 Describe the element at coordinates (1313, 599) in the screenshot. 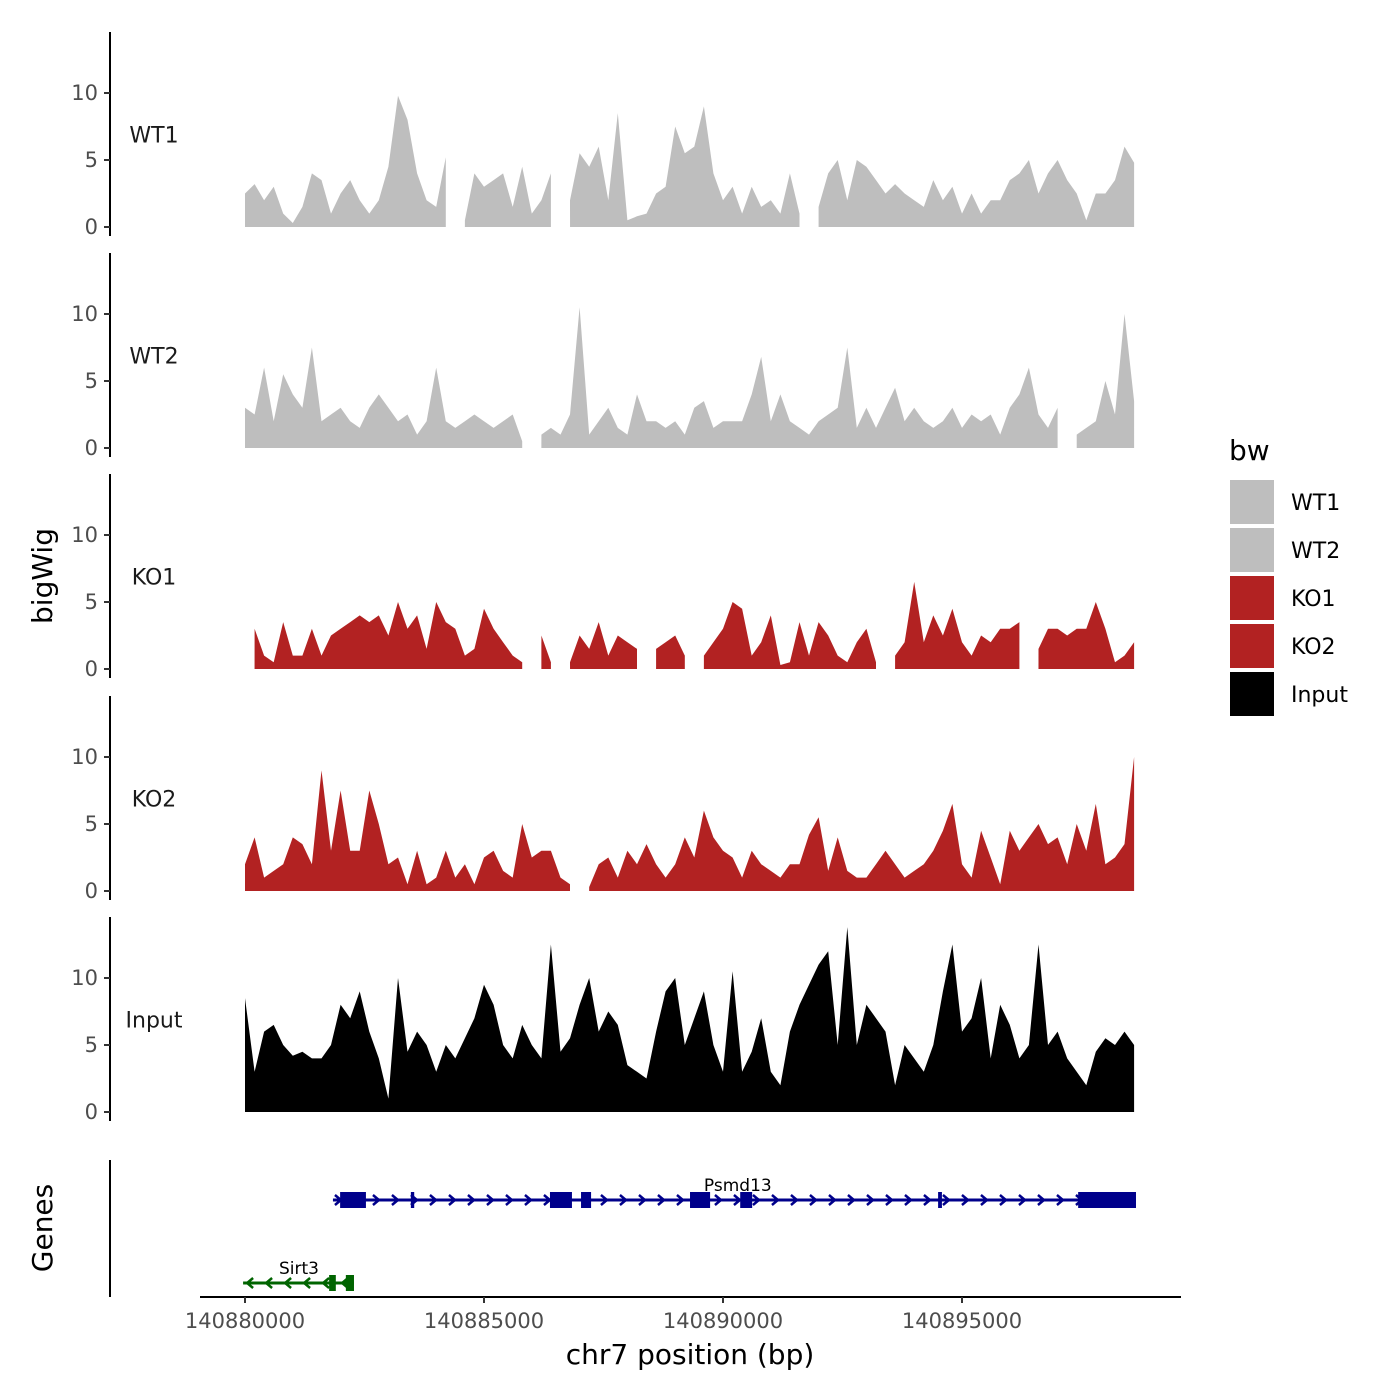

I see `legend-label: KO1` at that location.